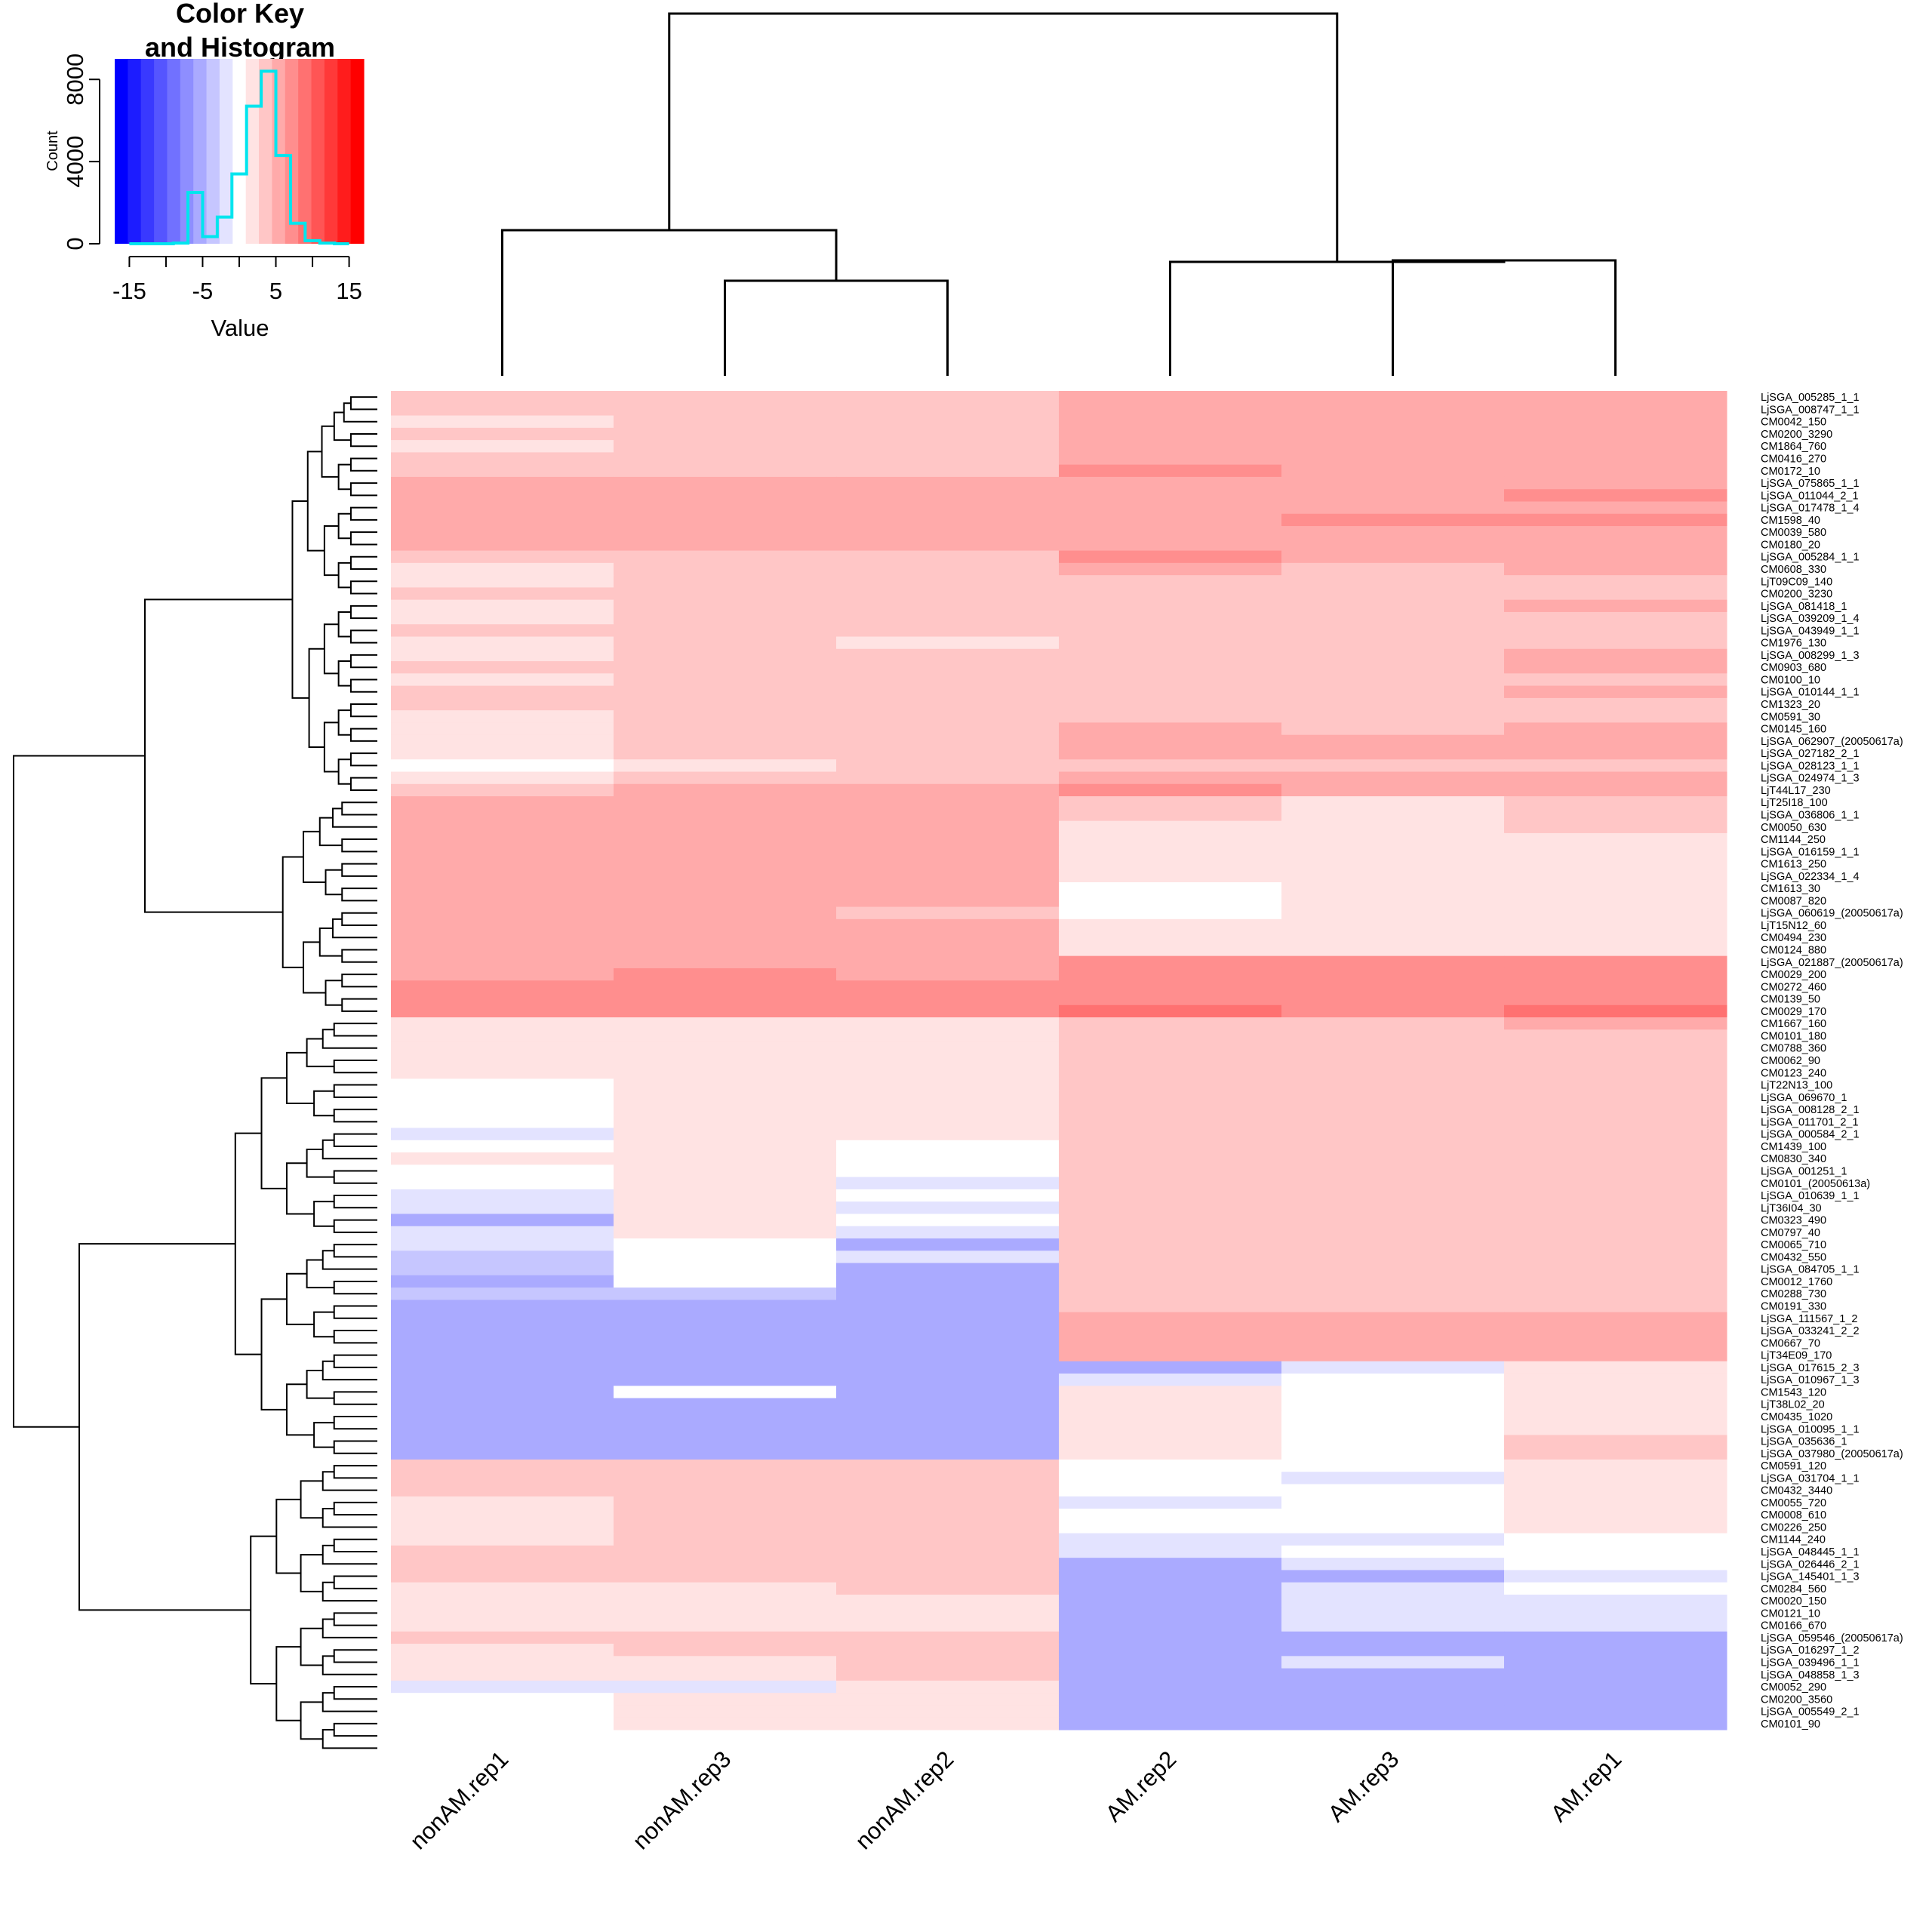 This screenshot has height=1932, width=1932. I want to click on row-label: CM0039_580, so click(1793, 533).